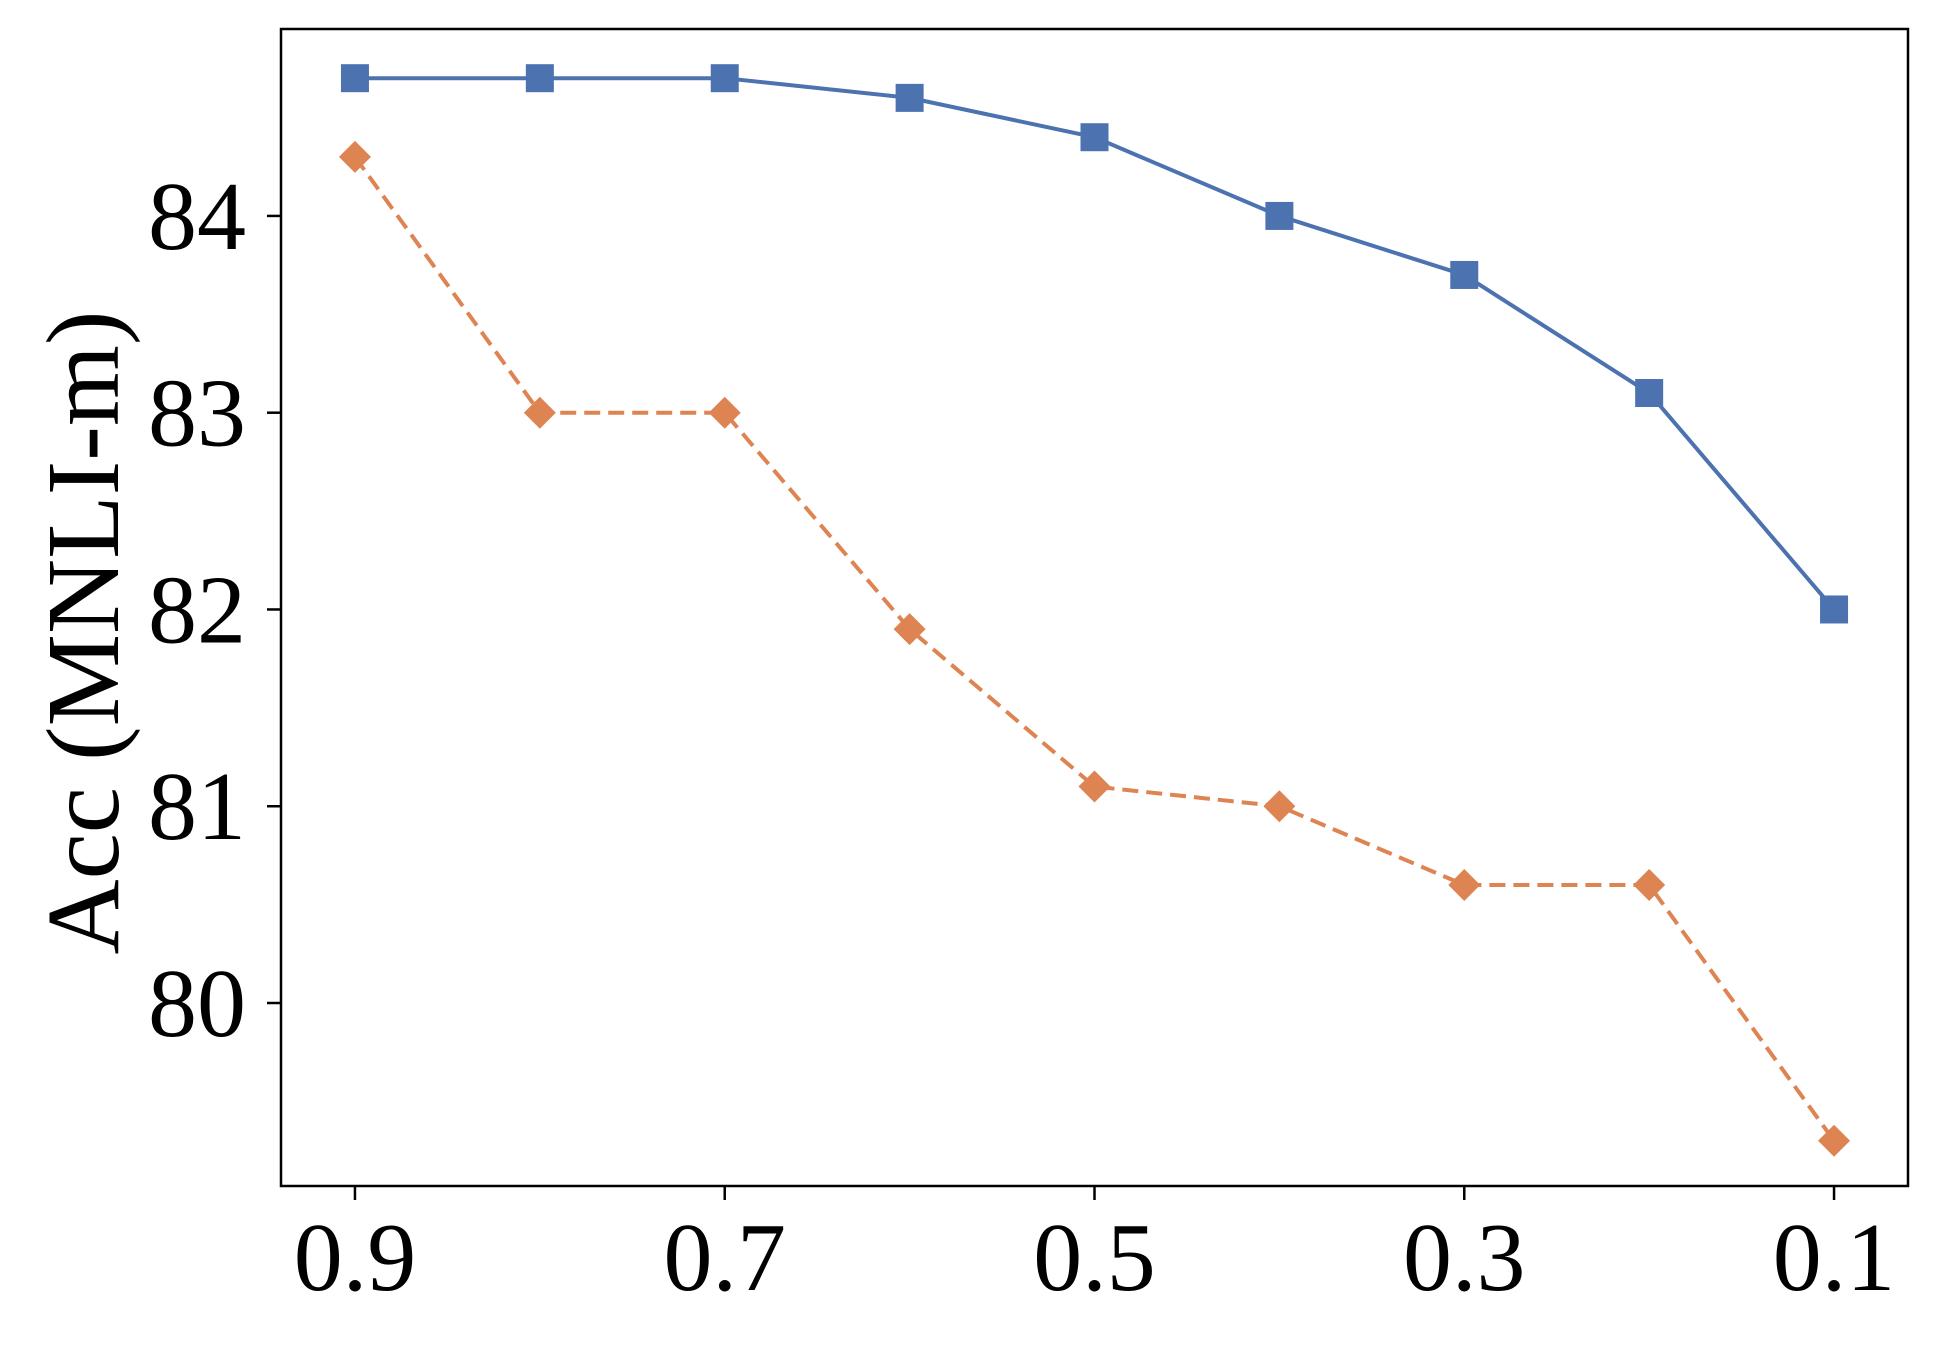 The image size is (1937, 1345). What do you see at coordinates (197, 414) in the screenshot?
I see `y-tick-label-3: 83` at bounding box center [197, 414].